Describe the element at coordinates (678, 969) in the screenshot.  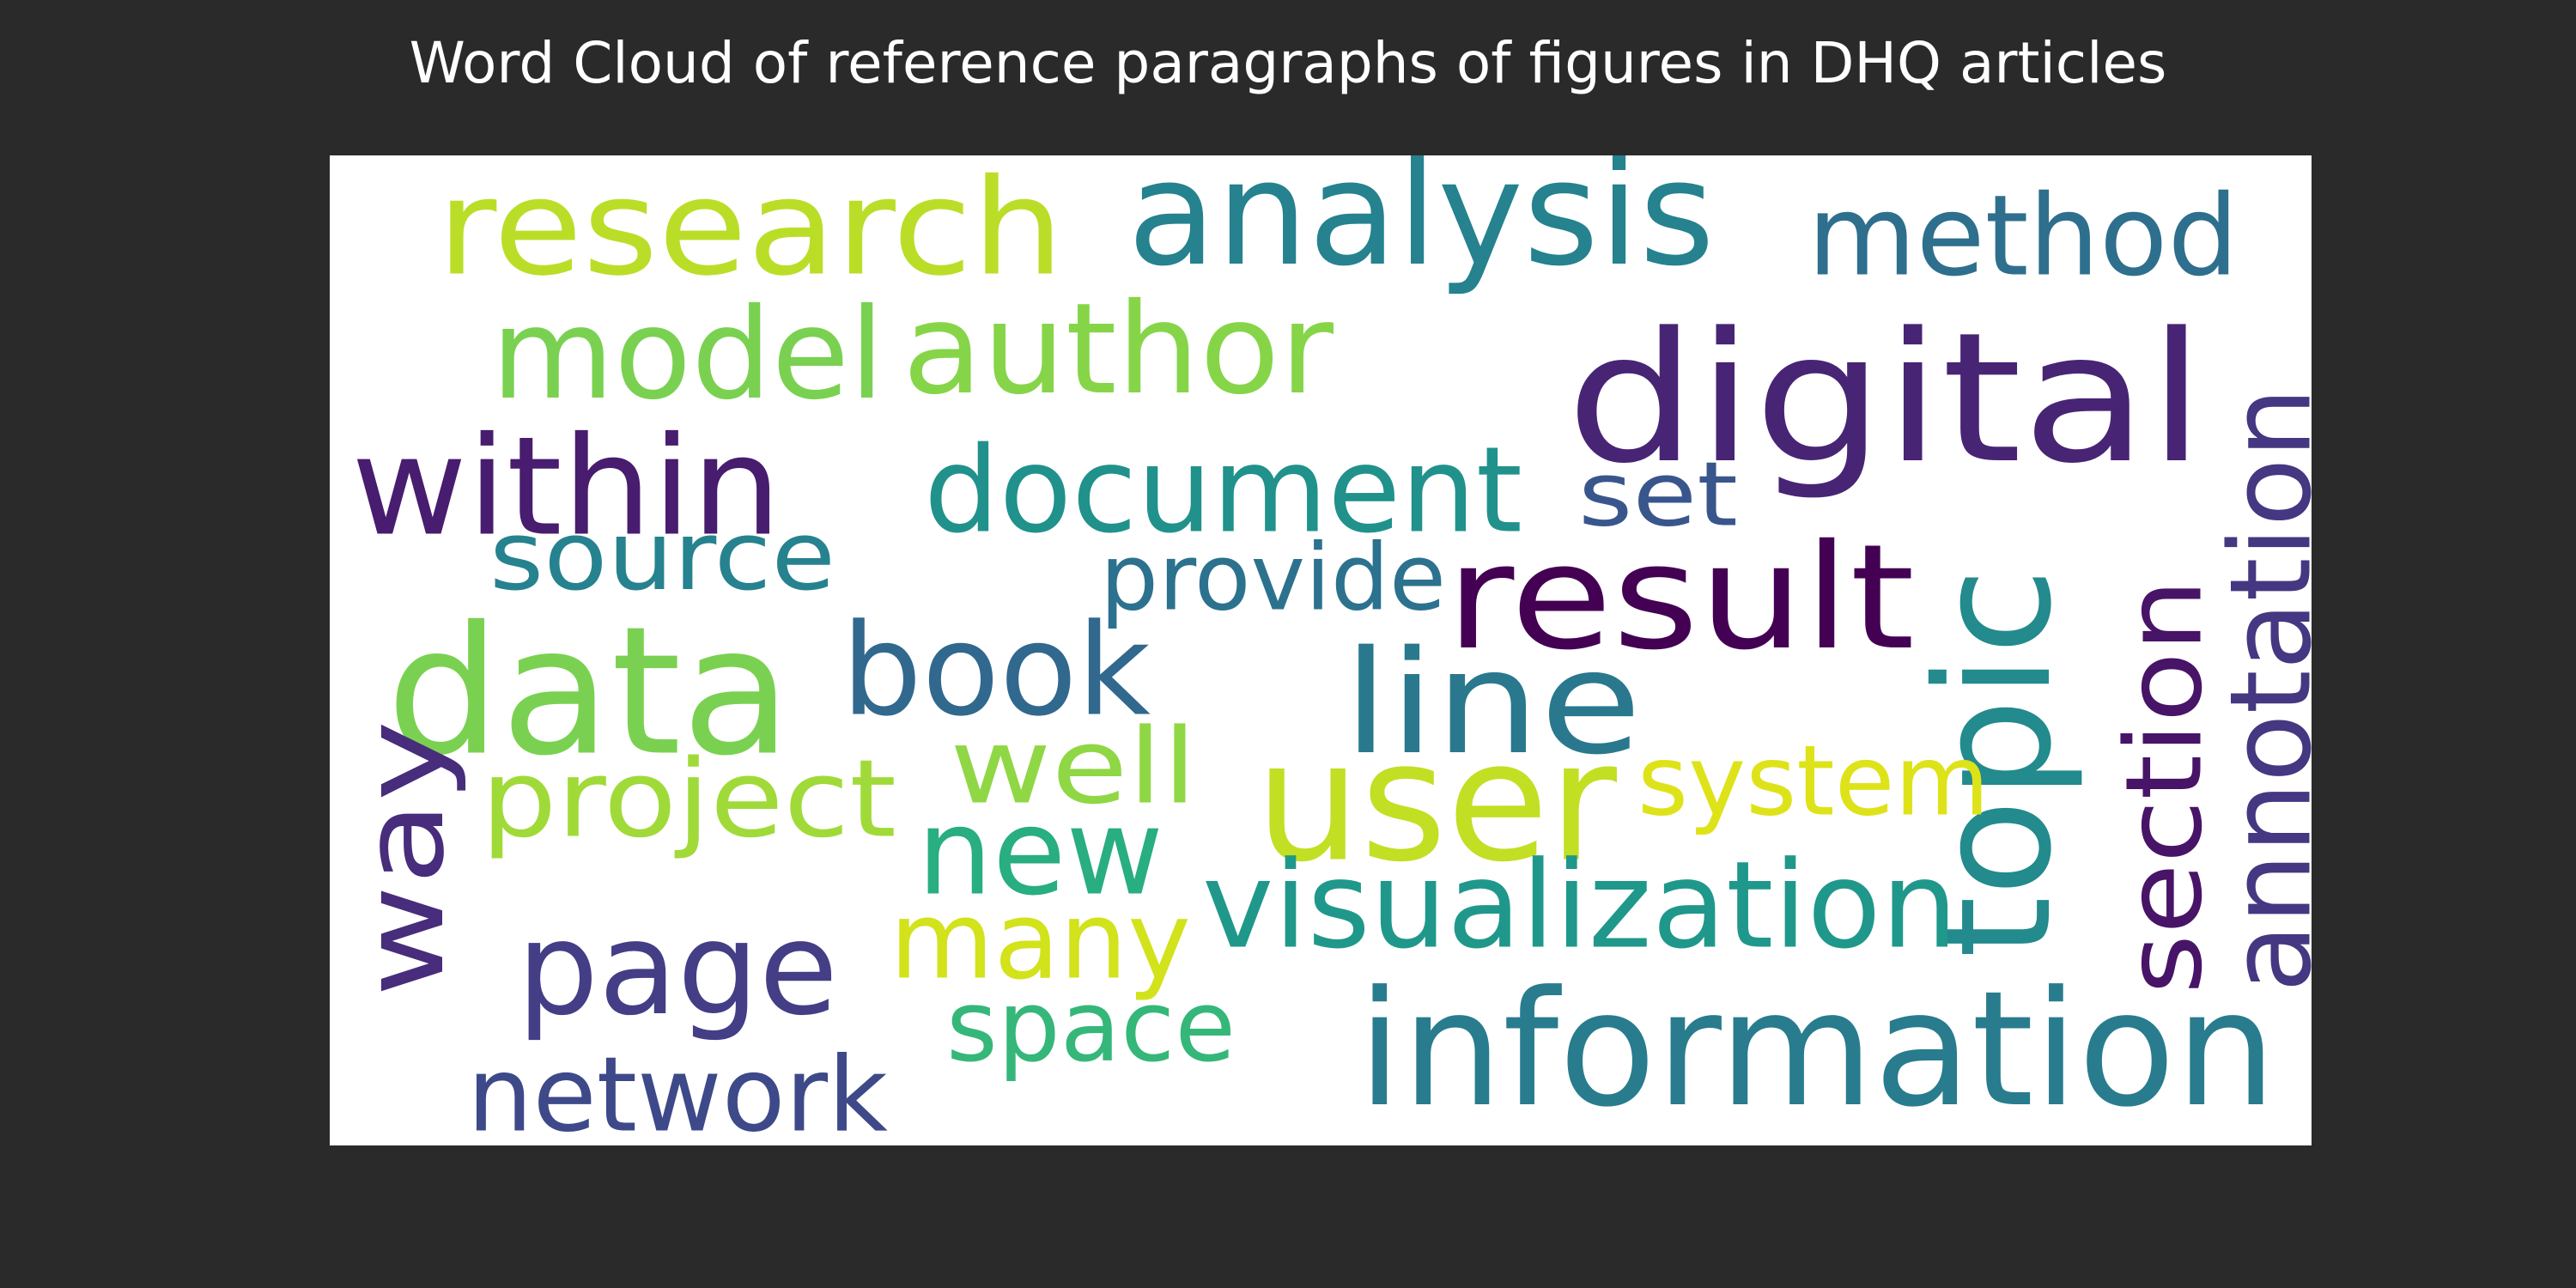
I see `word-page: page` at that location.